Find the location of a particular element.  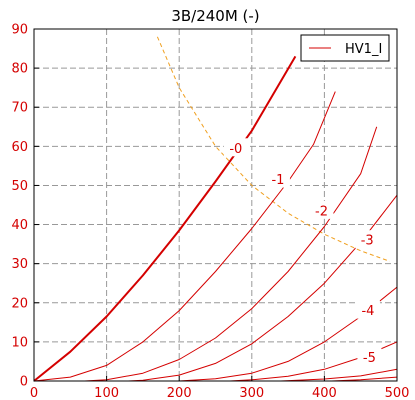

y-tick-label: 80 is located at coordinates (19, 69).